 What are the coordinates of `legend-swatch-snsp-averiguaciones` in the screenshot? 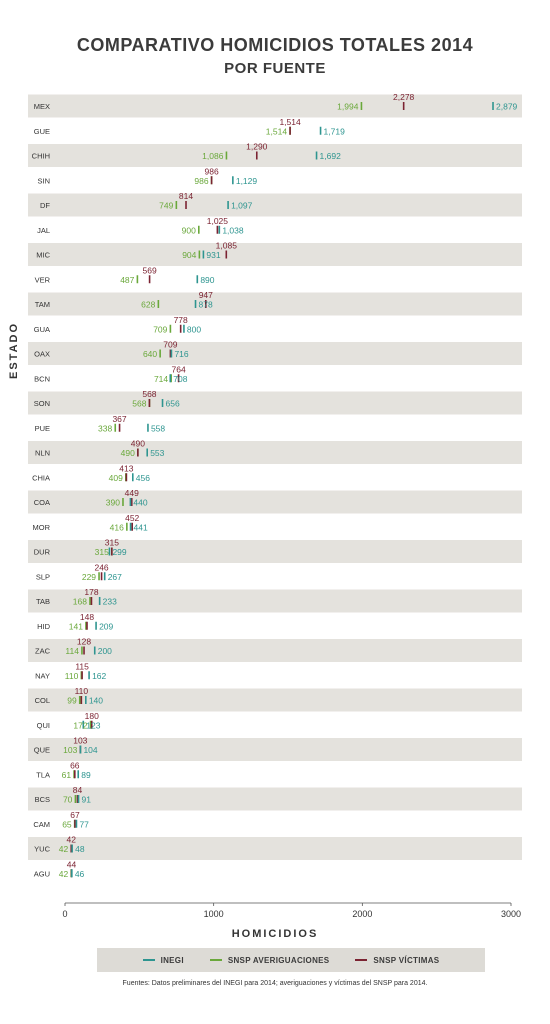 It's located at (215, 960).